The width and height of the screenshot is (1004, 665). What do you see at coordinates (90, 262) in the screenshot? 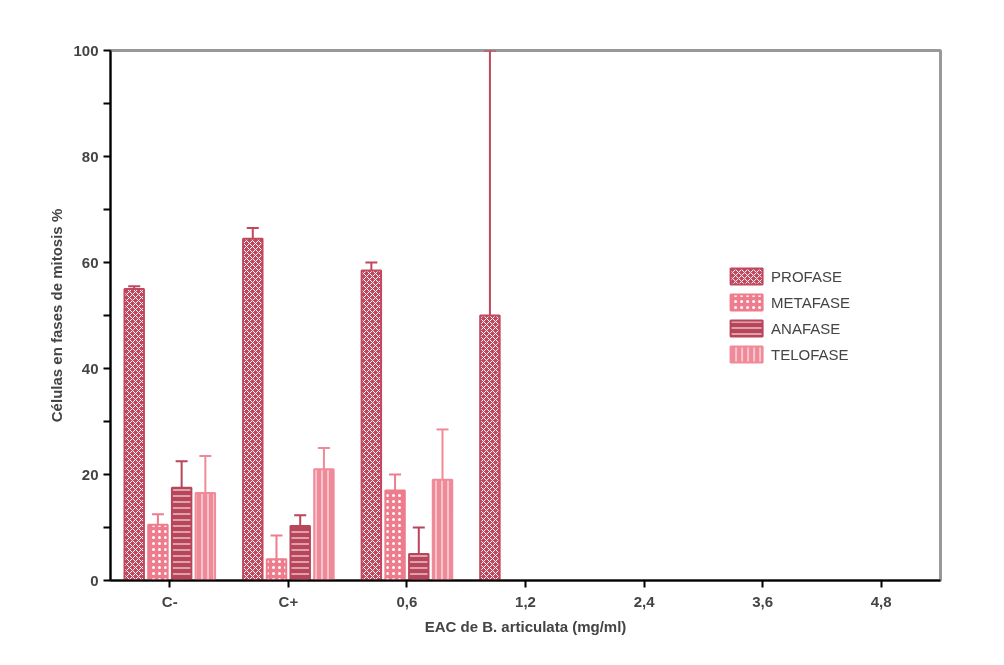
I see `y-tick-label: 60` at bounding box center [90, 262].